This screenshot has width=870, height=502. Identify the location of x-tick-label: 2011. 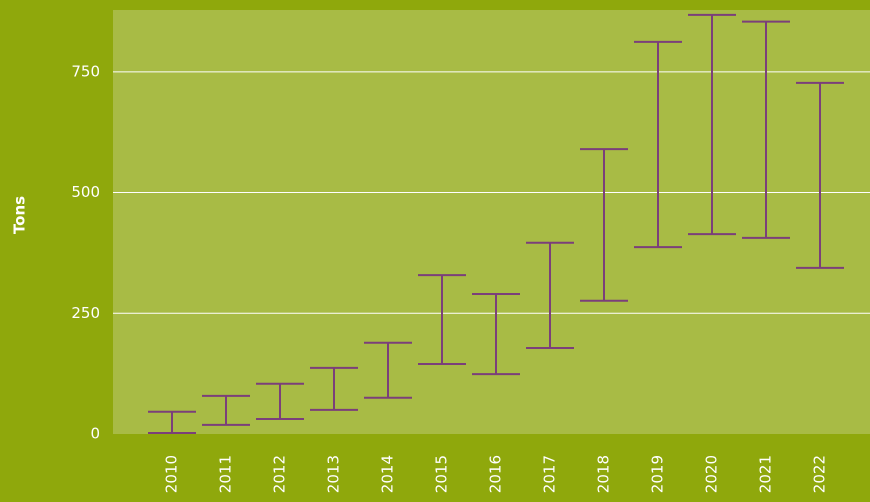
(226, 474).